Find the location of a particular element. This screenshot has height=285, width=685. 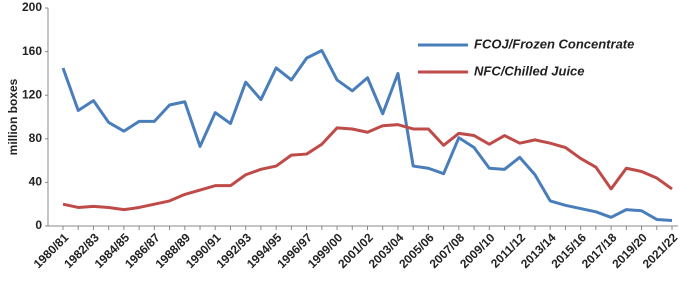

y-tick-label: 120 is located at coordinates (32, 94).